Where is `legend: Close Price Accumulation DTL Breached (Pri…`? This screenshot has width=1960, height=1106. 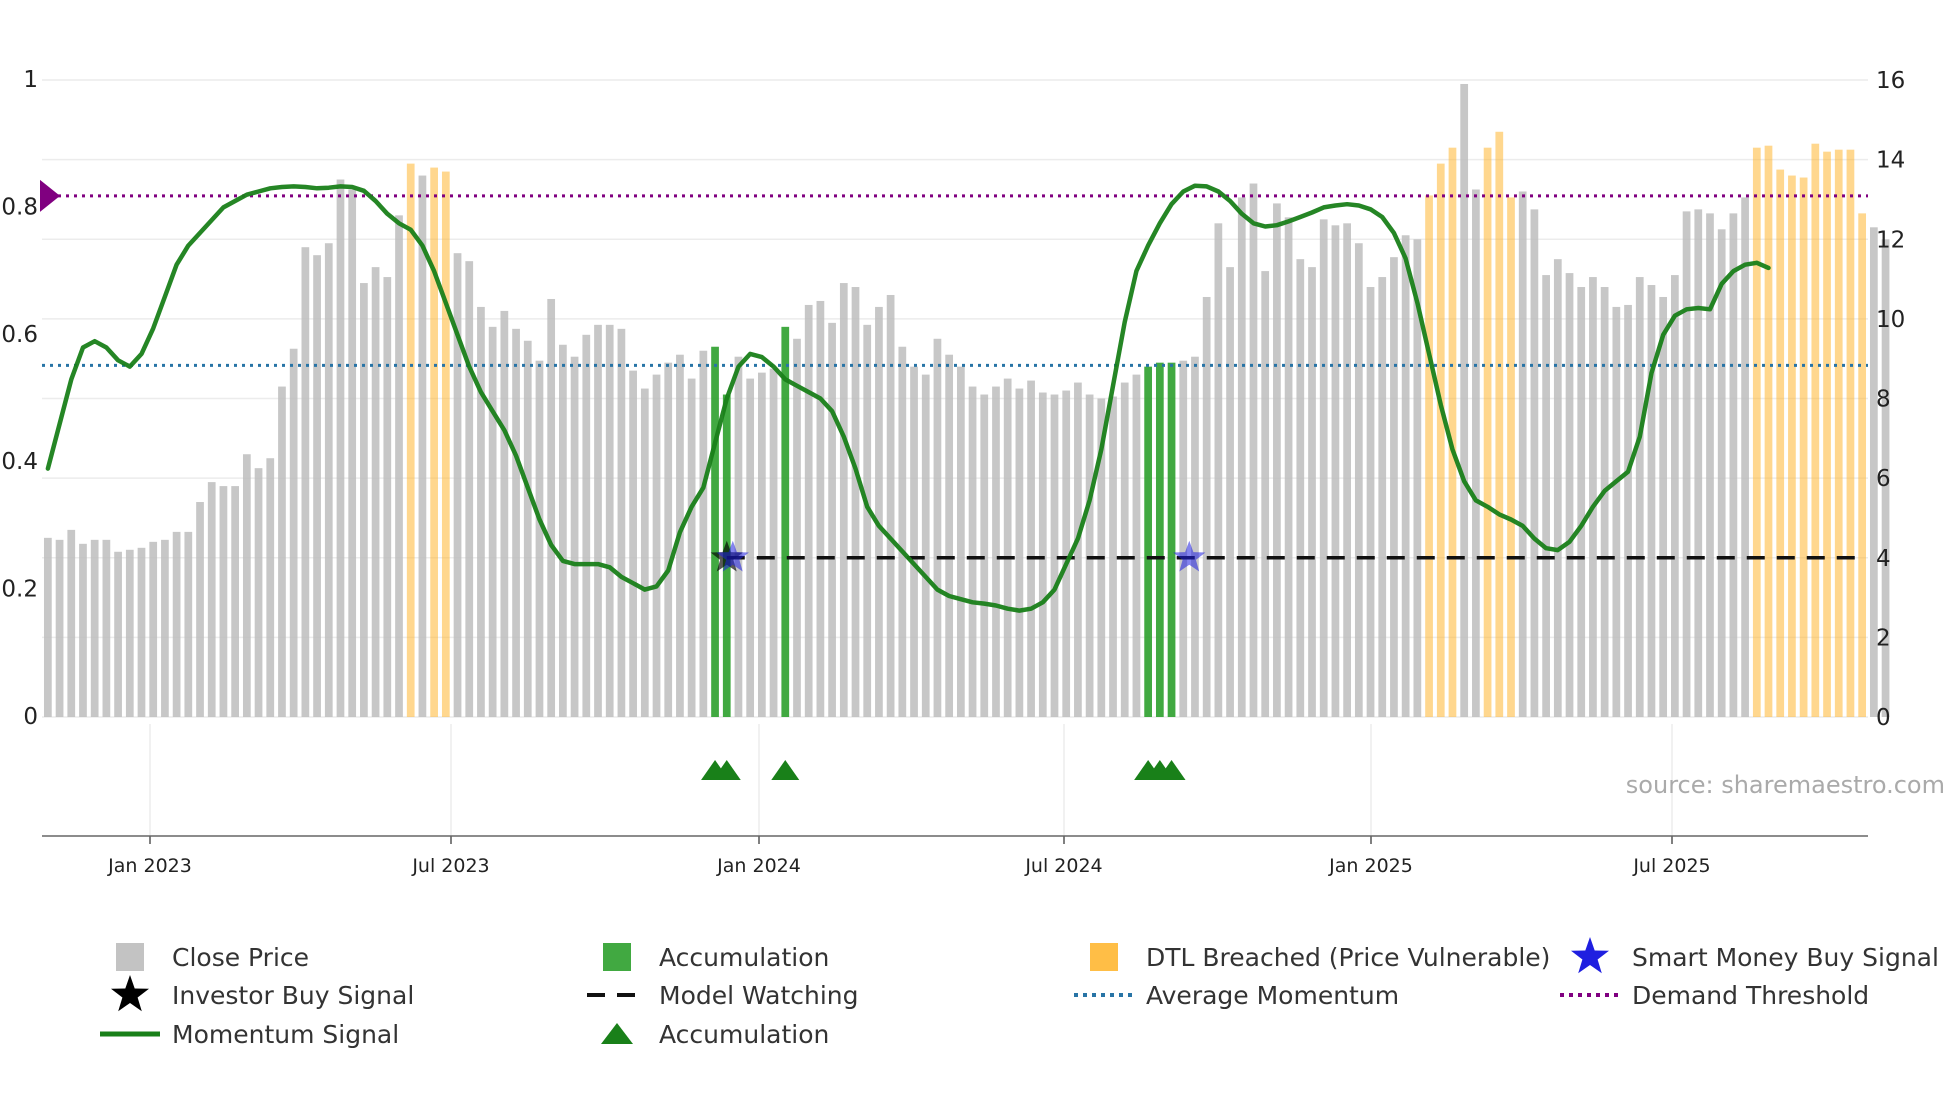 legend: Close Price Accumulation DTL Breached (Pri… is located at coordinates (1019, 993).